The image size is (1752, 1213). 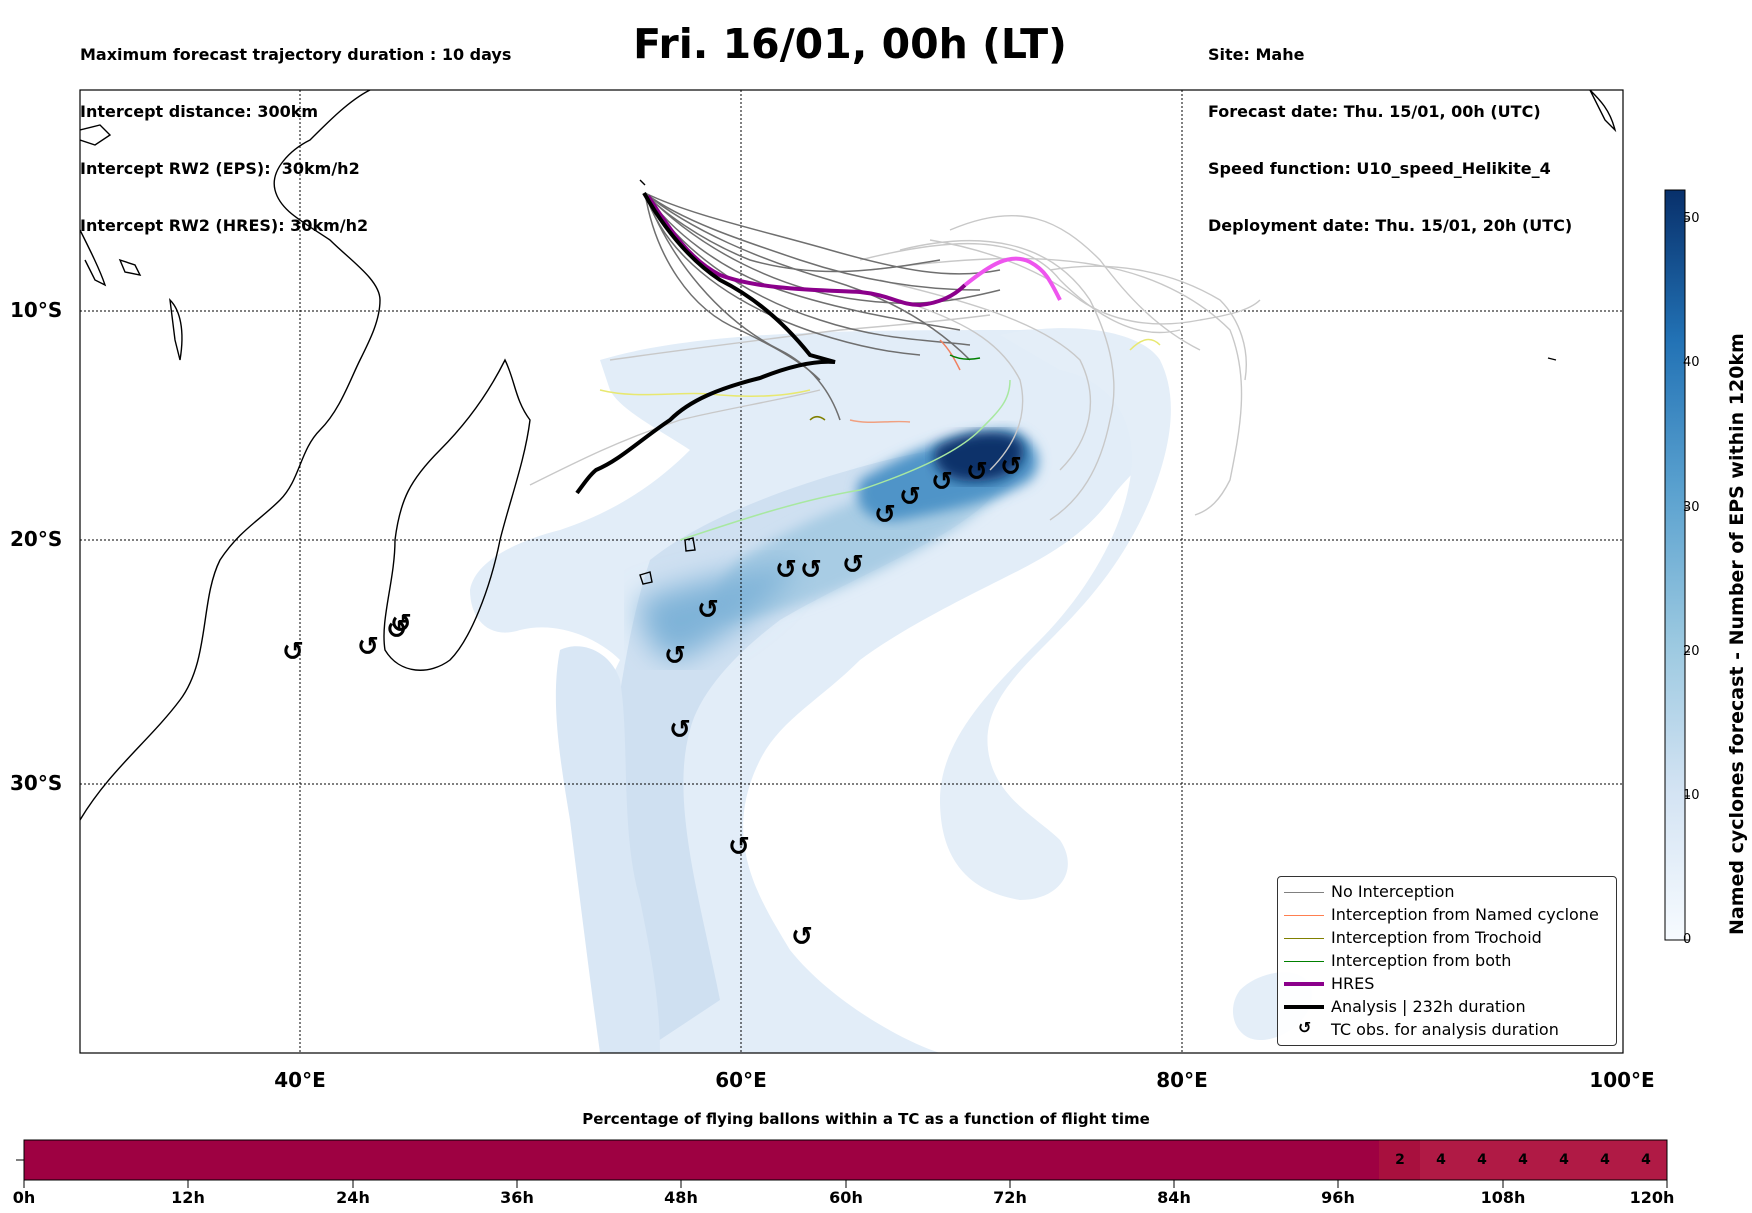 What do you see at coordinates (517, 1197) in the screenshot?
I see `bar-tick-label: 36h` at bounding box center [517, 1197].